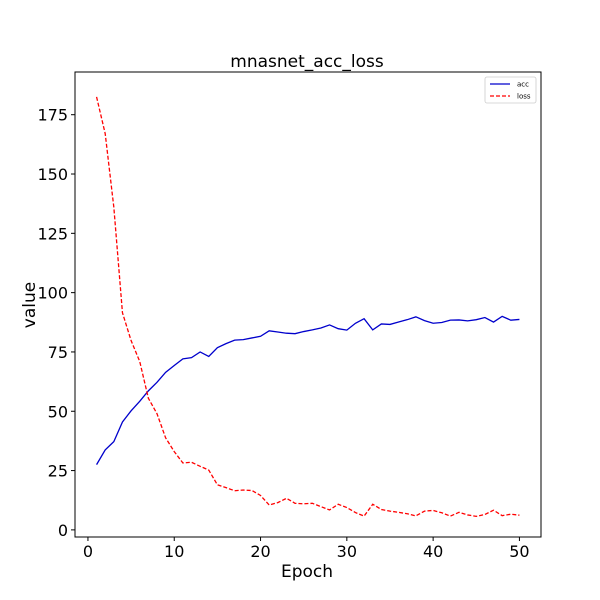 The width and height of the screenshot is (600, 600). I want to click on y-tick-label: 50, so click(58, 411).